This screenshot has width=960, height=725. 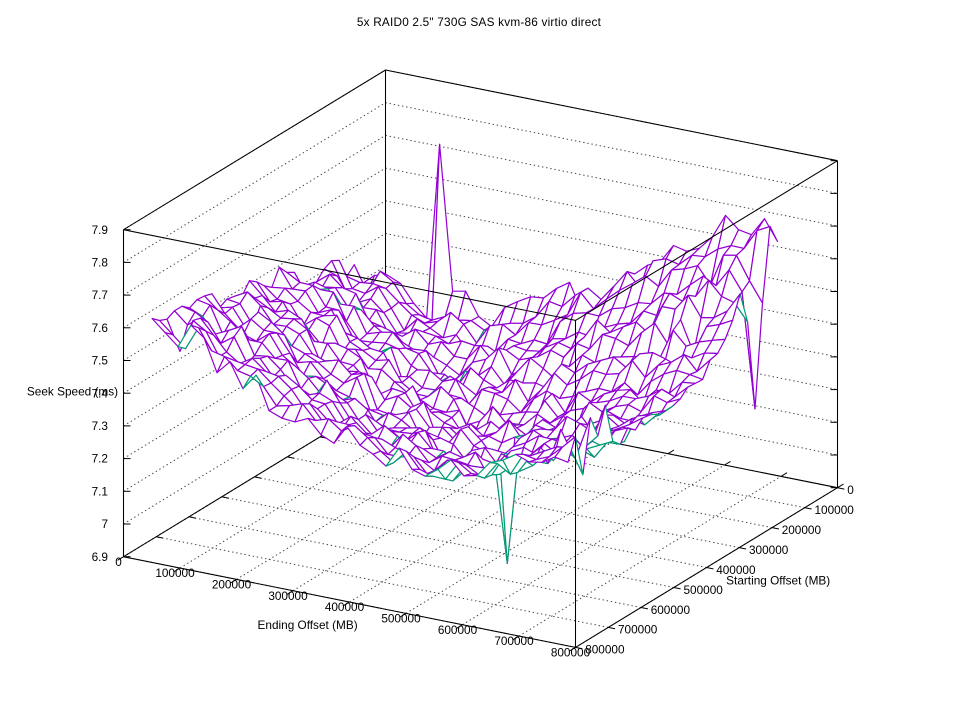 I want to click on svg-text: 7.7, so click(x=100, y=295).